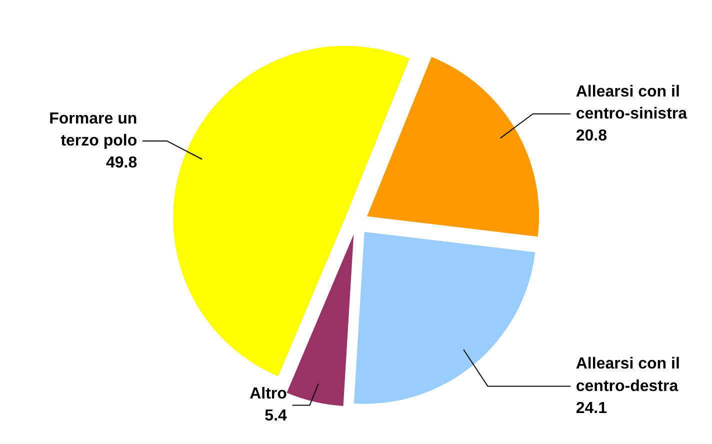 The width and height of the screenshot is (712, 444). Describe the element at coordinates (632, 102) in the screenshot. I see `slice-label: Allearsi con il centro-sinistra` at that location.